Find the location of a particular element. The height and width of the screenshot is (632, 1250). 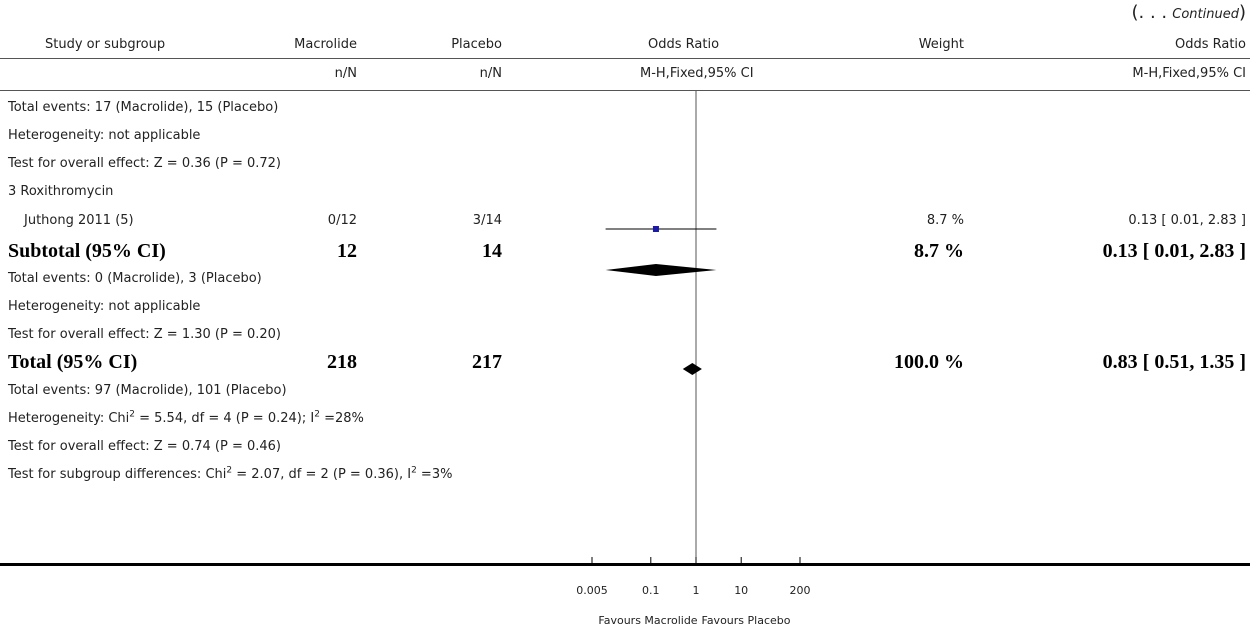

bottom-rule is located at coordinates (625, 564).